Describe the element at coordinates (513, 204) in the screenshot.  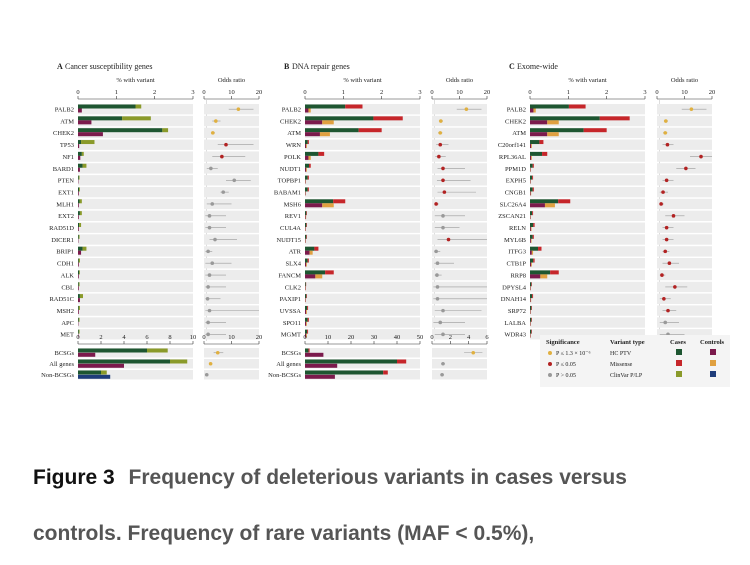
I see `panel-c-gene-label: SLC26A4` at that location.